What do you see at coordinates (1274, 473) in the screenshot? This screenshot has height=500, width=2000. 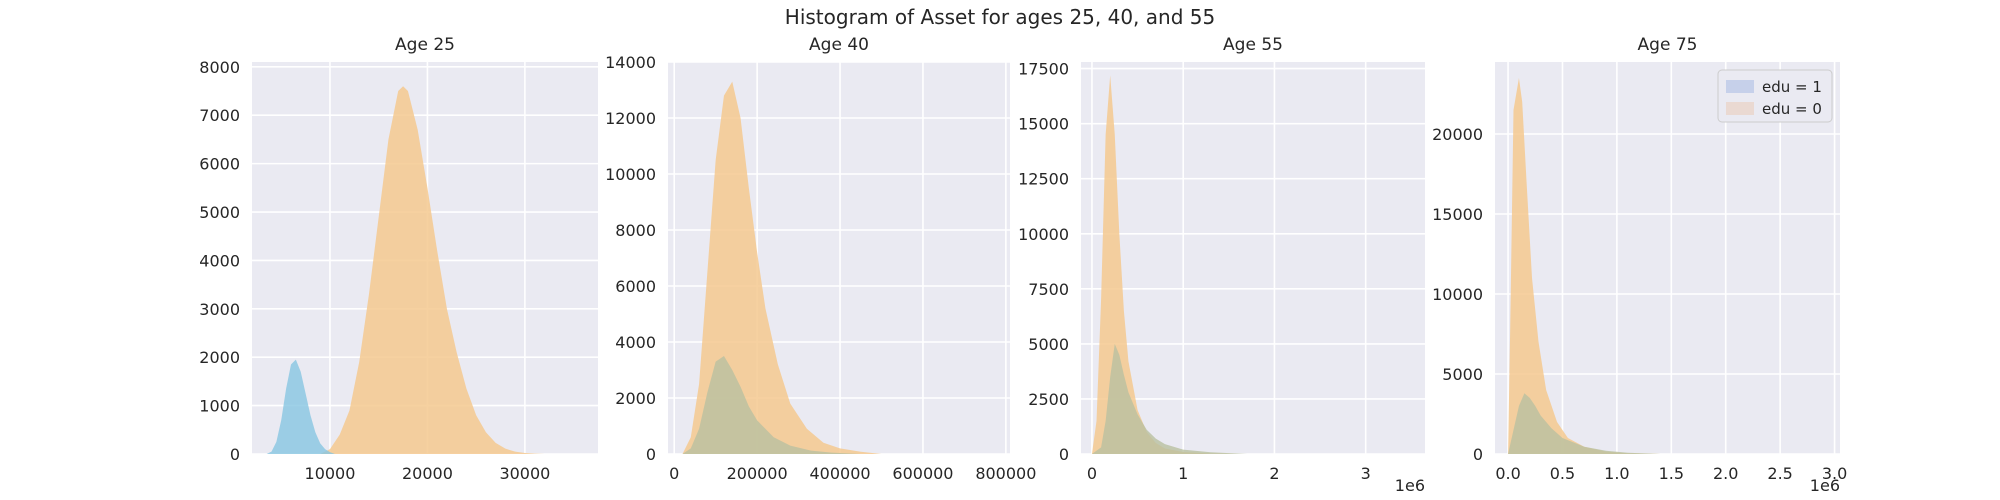 I see `x-tick-label: 2` at bounding box center [1274, 473].